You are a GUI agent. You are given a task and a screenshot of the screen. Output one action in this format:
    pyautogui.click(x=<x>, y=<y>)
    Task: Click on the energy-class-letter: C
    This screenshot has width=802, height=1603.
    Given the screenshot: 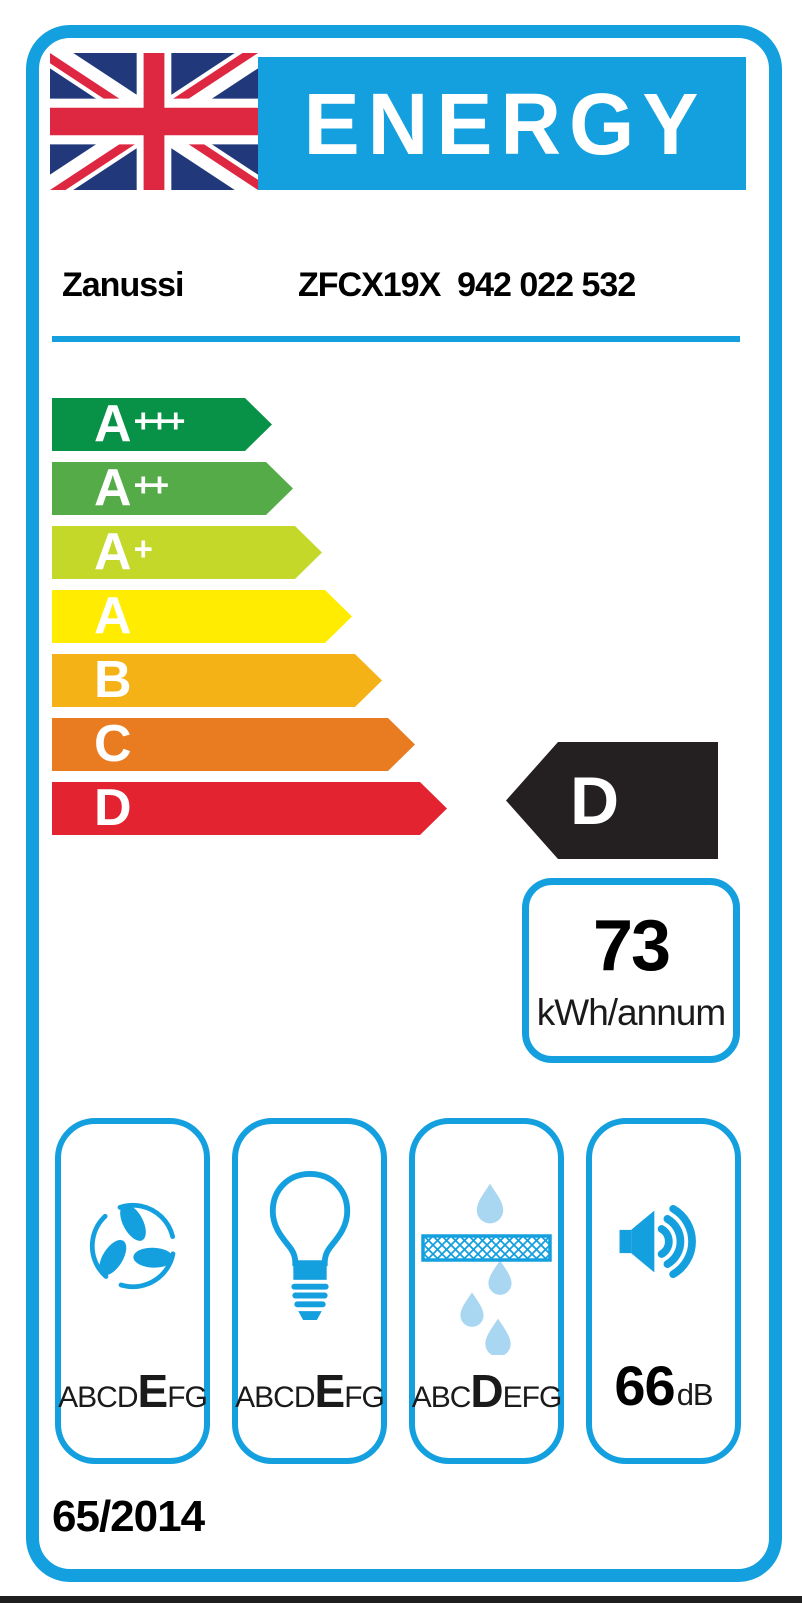 What is the action you would take?
    pyautogui.click(x=112, y=744)
    